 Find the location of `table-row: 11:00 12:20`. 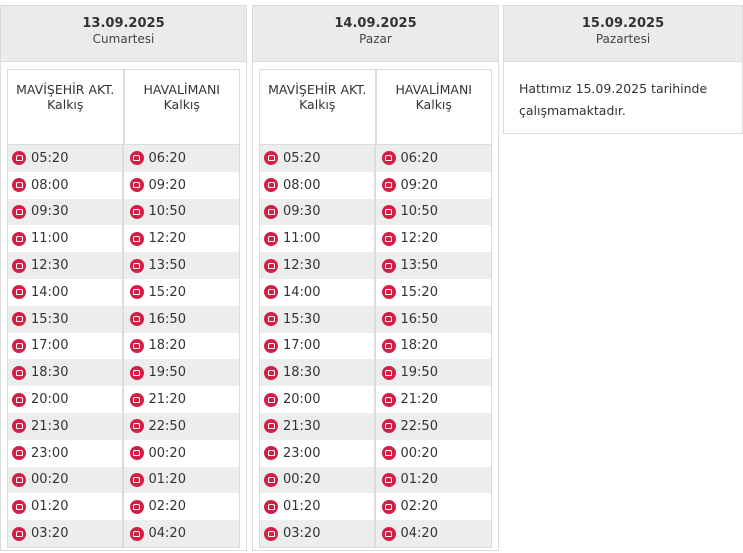

table-row: 11:00 12:20 is located at coordinates (123, 239).